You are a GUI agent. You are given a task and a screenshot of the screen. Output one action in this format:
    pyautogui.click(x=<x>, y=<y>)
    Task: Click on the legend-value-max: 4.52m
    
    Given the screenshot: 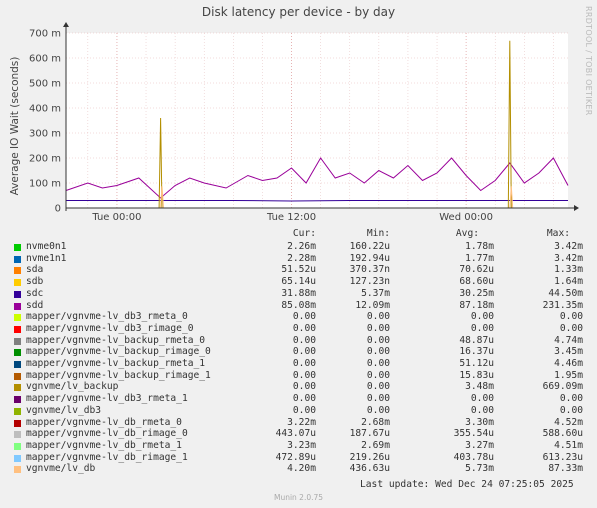 What is the action you would take?
    pyautogui.click(x=568, y=422)
    